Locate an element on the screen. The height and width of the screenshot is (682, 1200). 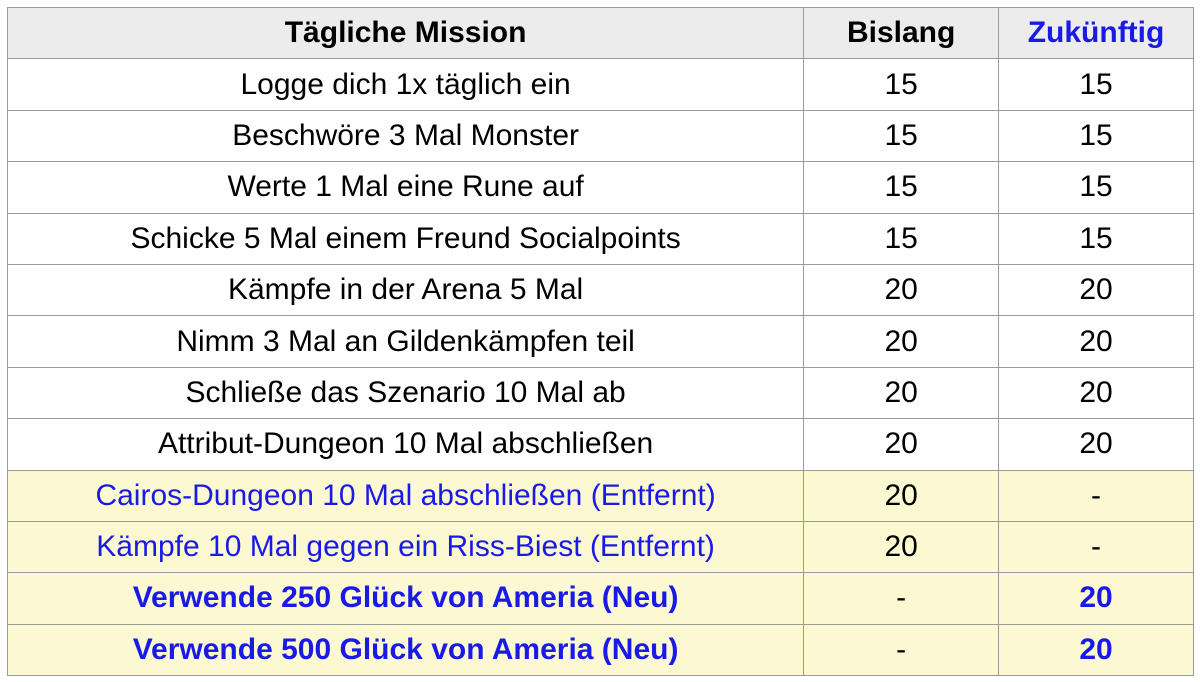
table-row: Nimm 3 Mal an Gildenkämpfen teil 20 20 is located at coordinates (600, 341).